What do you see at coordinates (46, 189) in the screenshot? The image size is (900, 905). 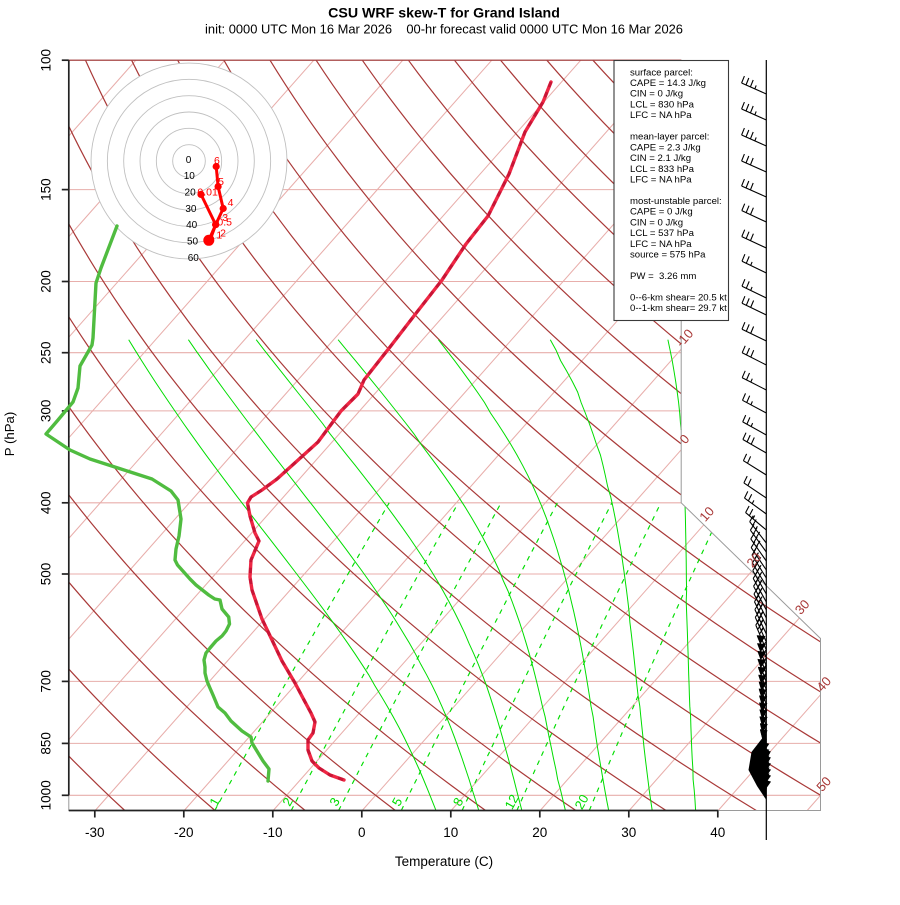 I see `svg-text: 150` at bounding box center [46, 189].